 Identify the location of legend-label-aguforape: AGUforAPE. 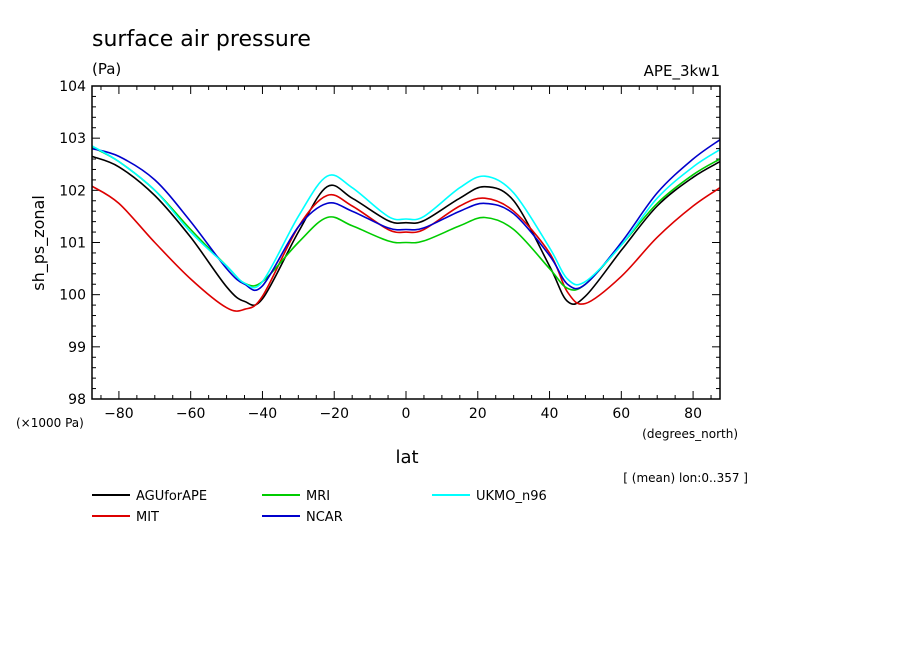
(171, 496).